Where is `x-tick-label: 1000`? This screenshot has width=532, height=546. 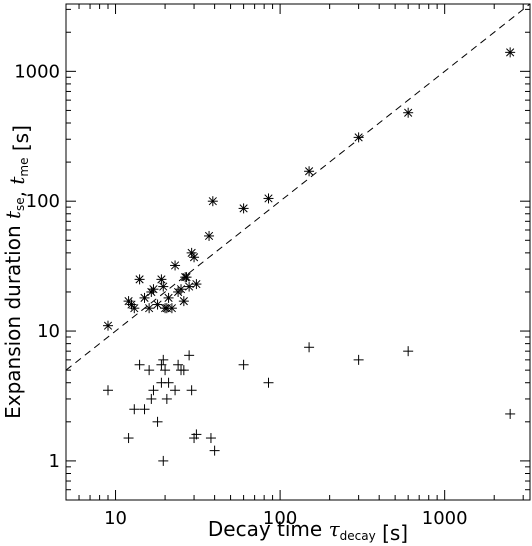 x-tick-label: 1000 is located at coordinates (445, 518).